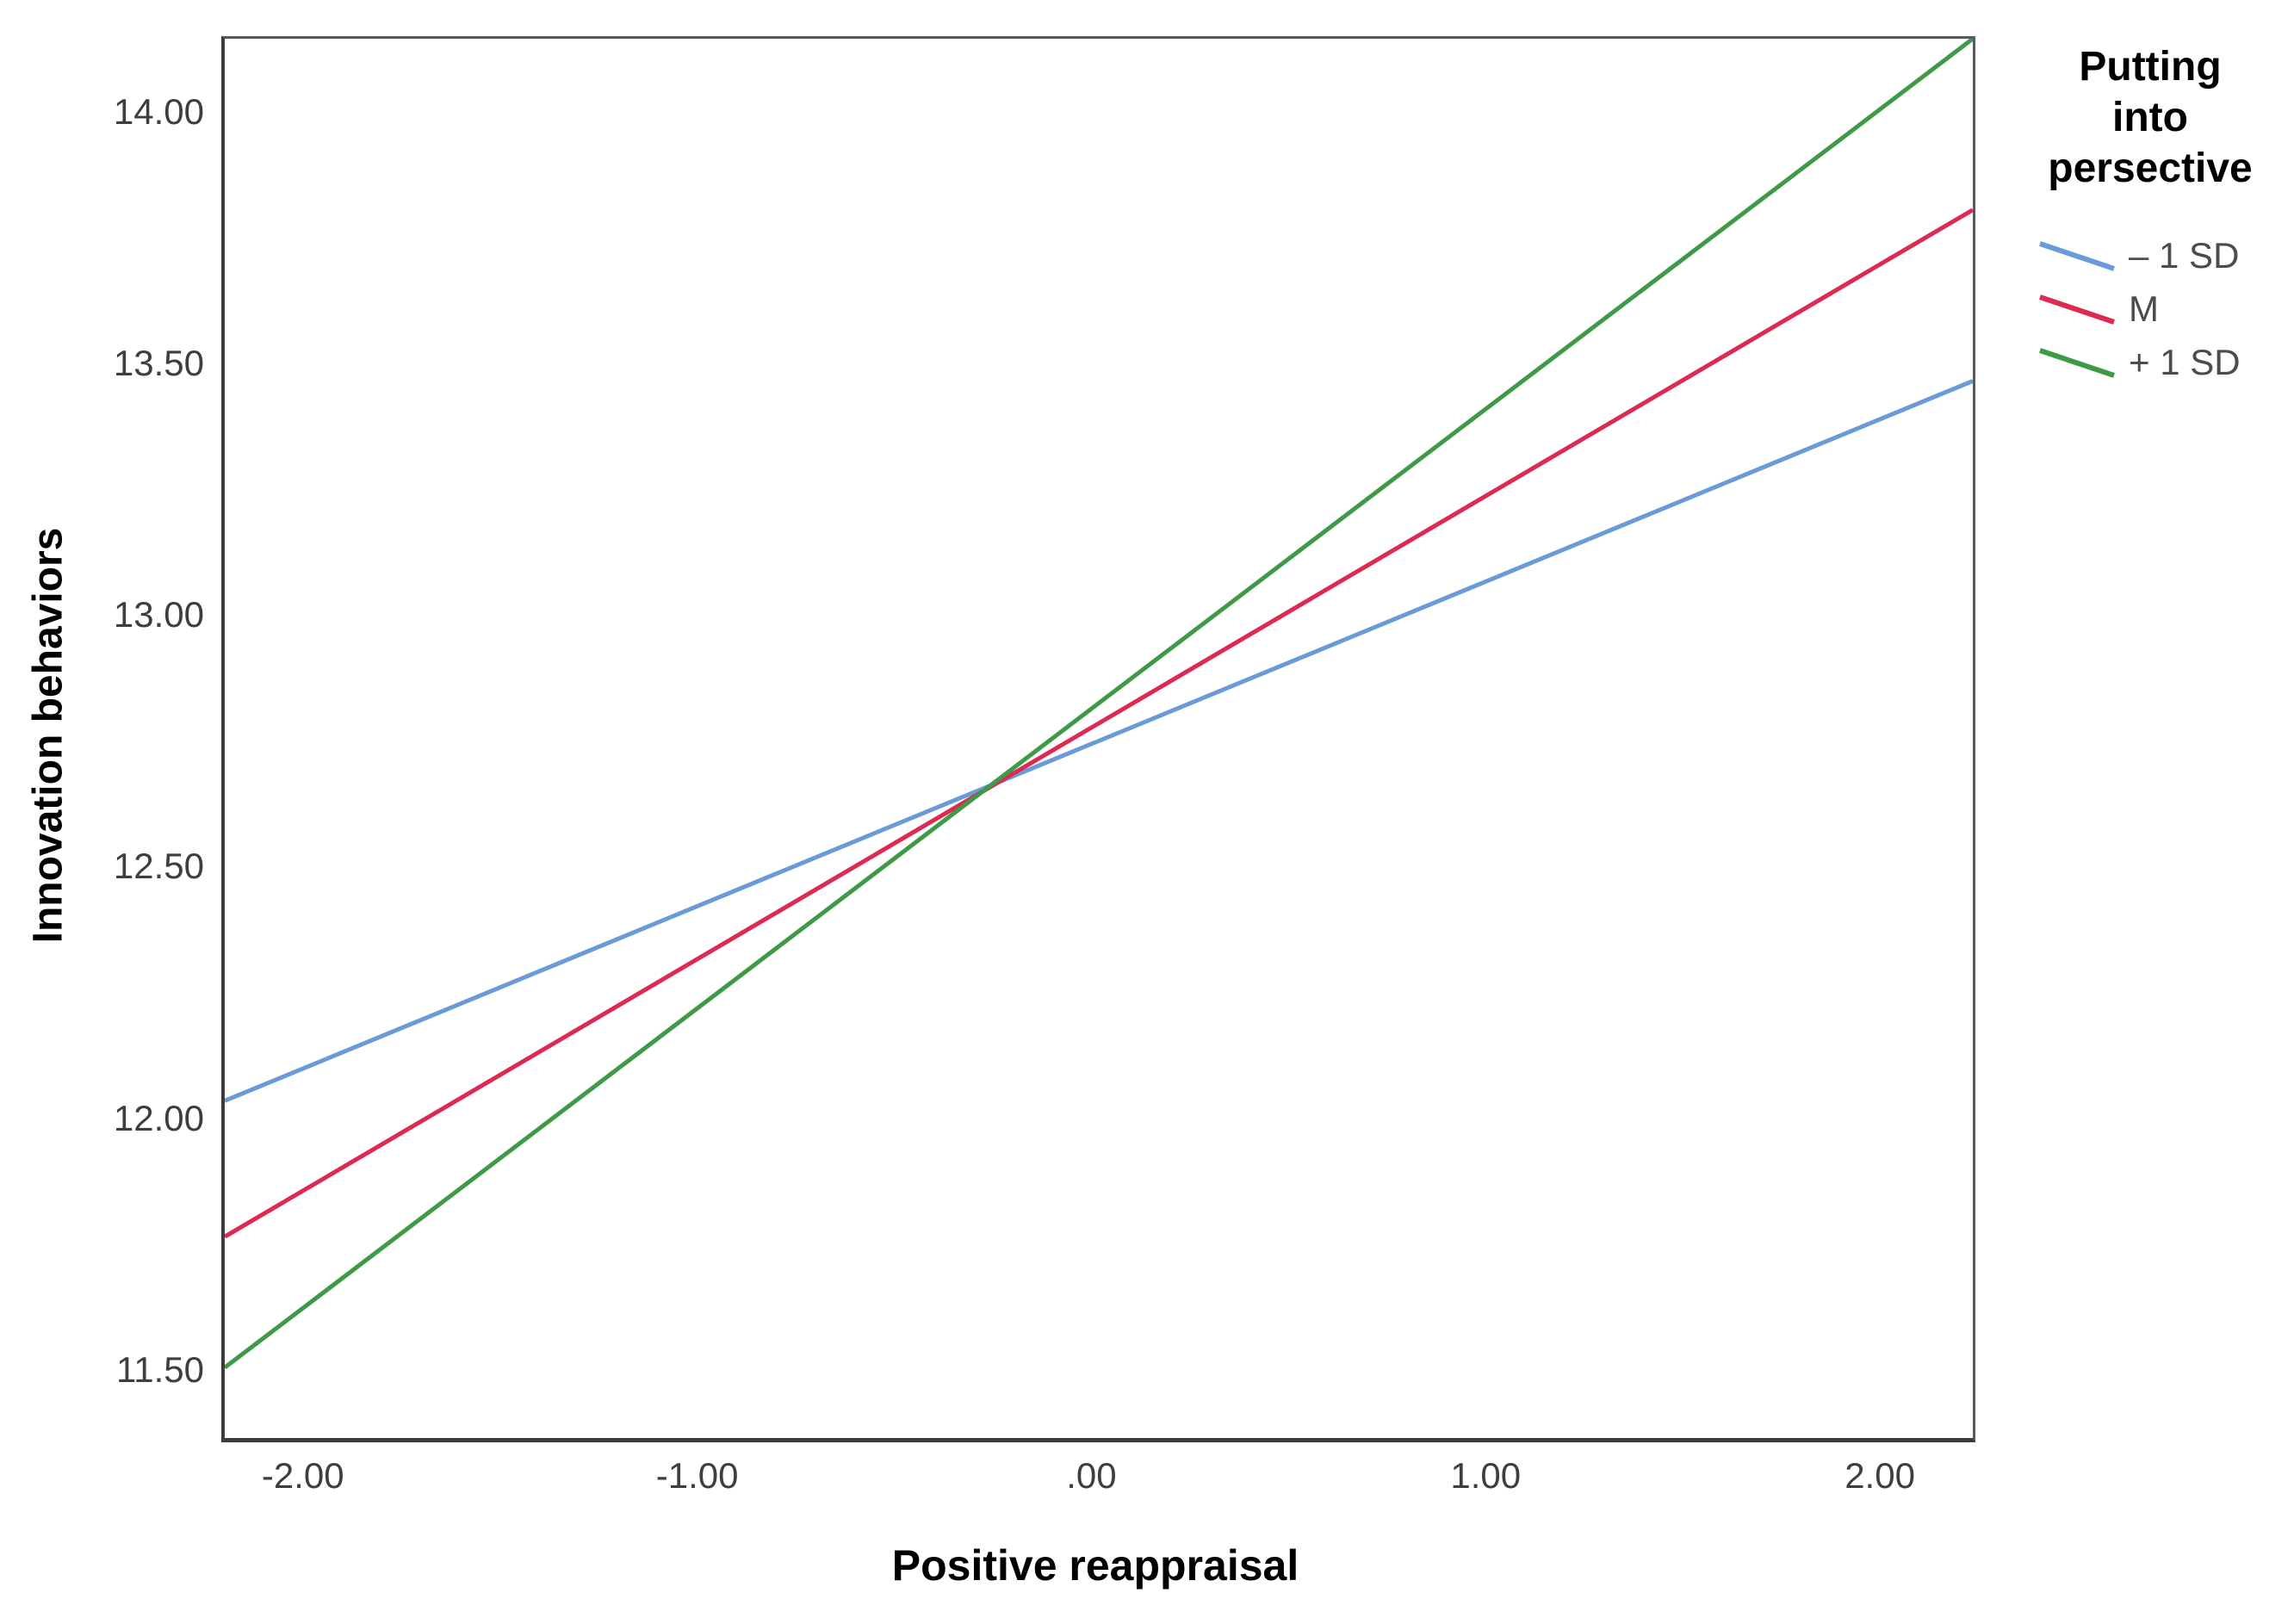 The image size is (2294, 1624). I want to click on x-tick-label: -2.00, so click(303, 1475).